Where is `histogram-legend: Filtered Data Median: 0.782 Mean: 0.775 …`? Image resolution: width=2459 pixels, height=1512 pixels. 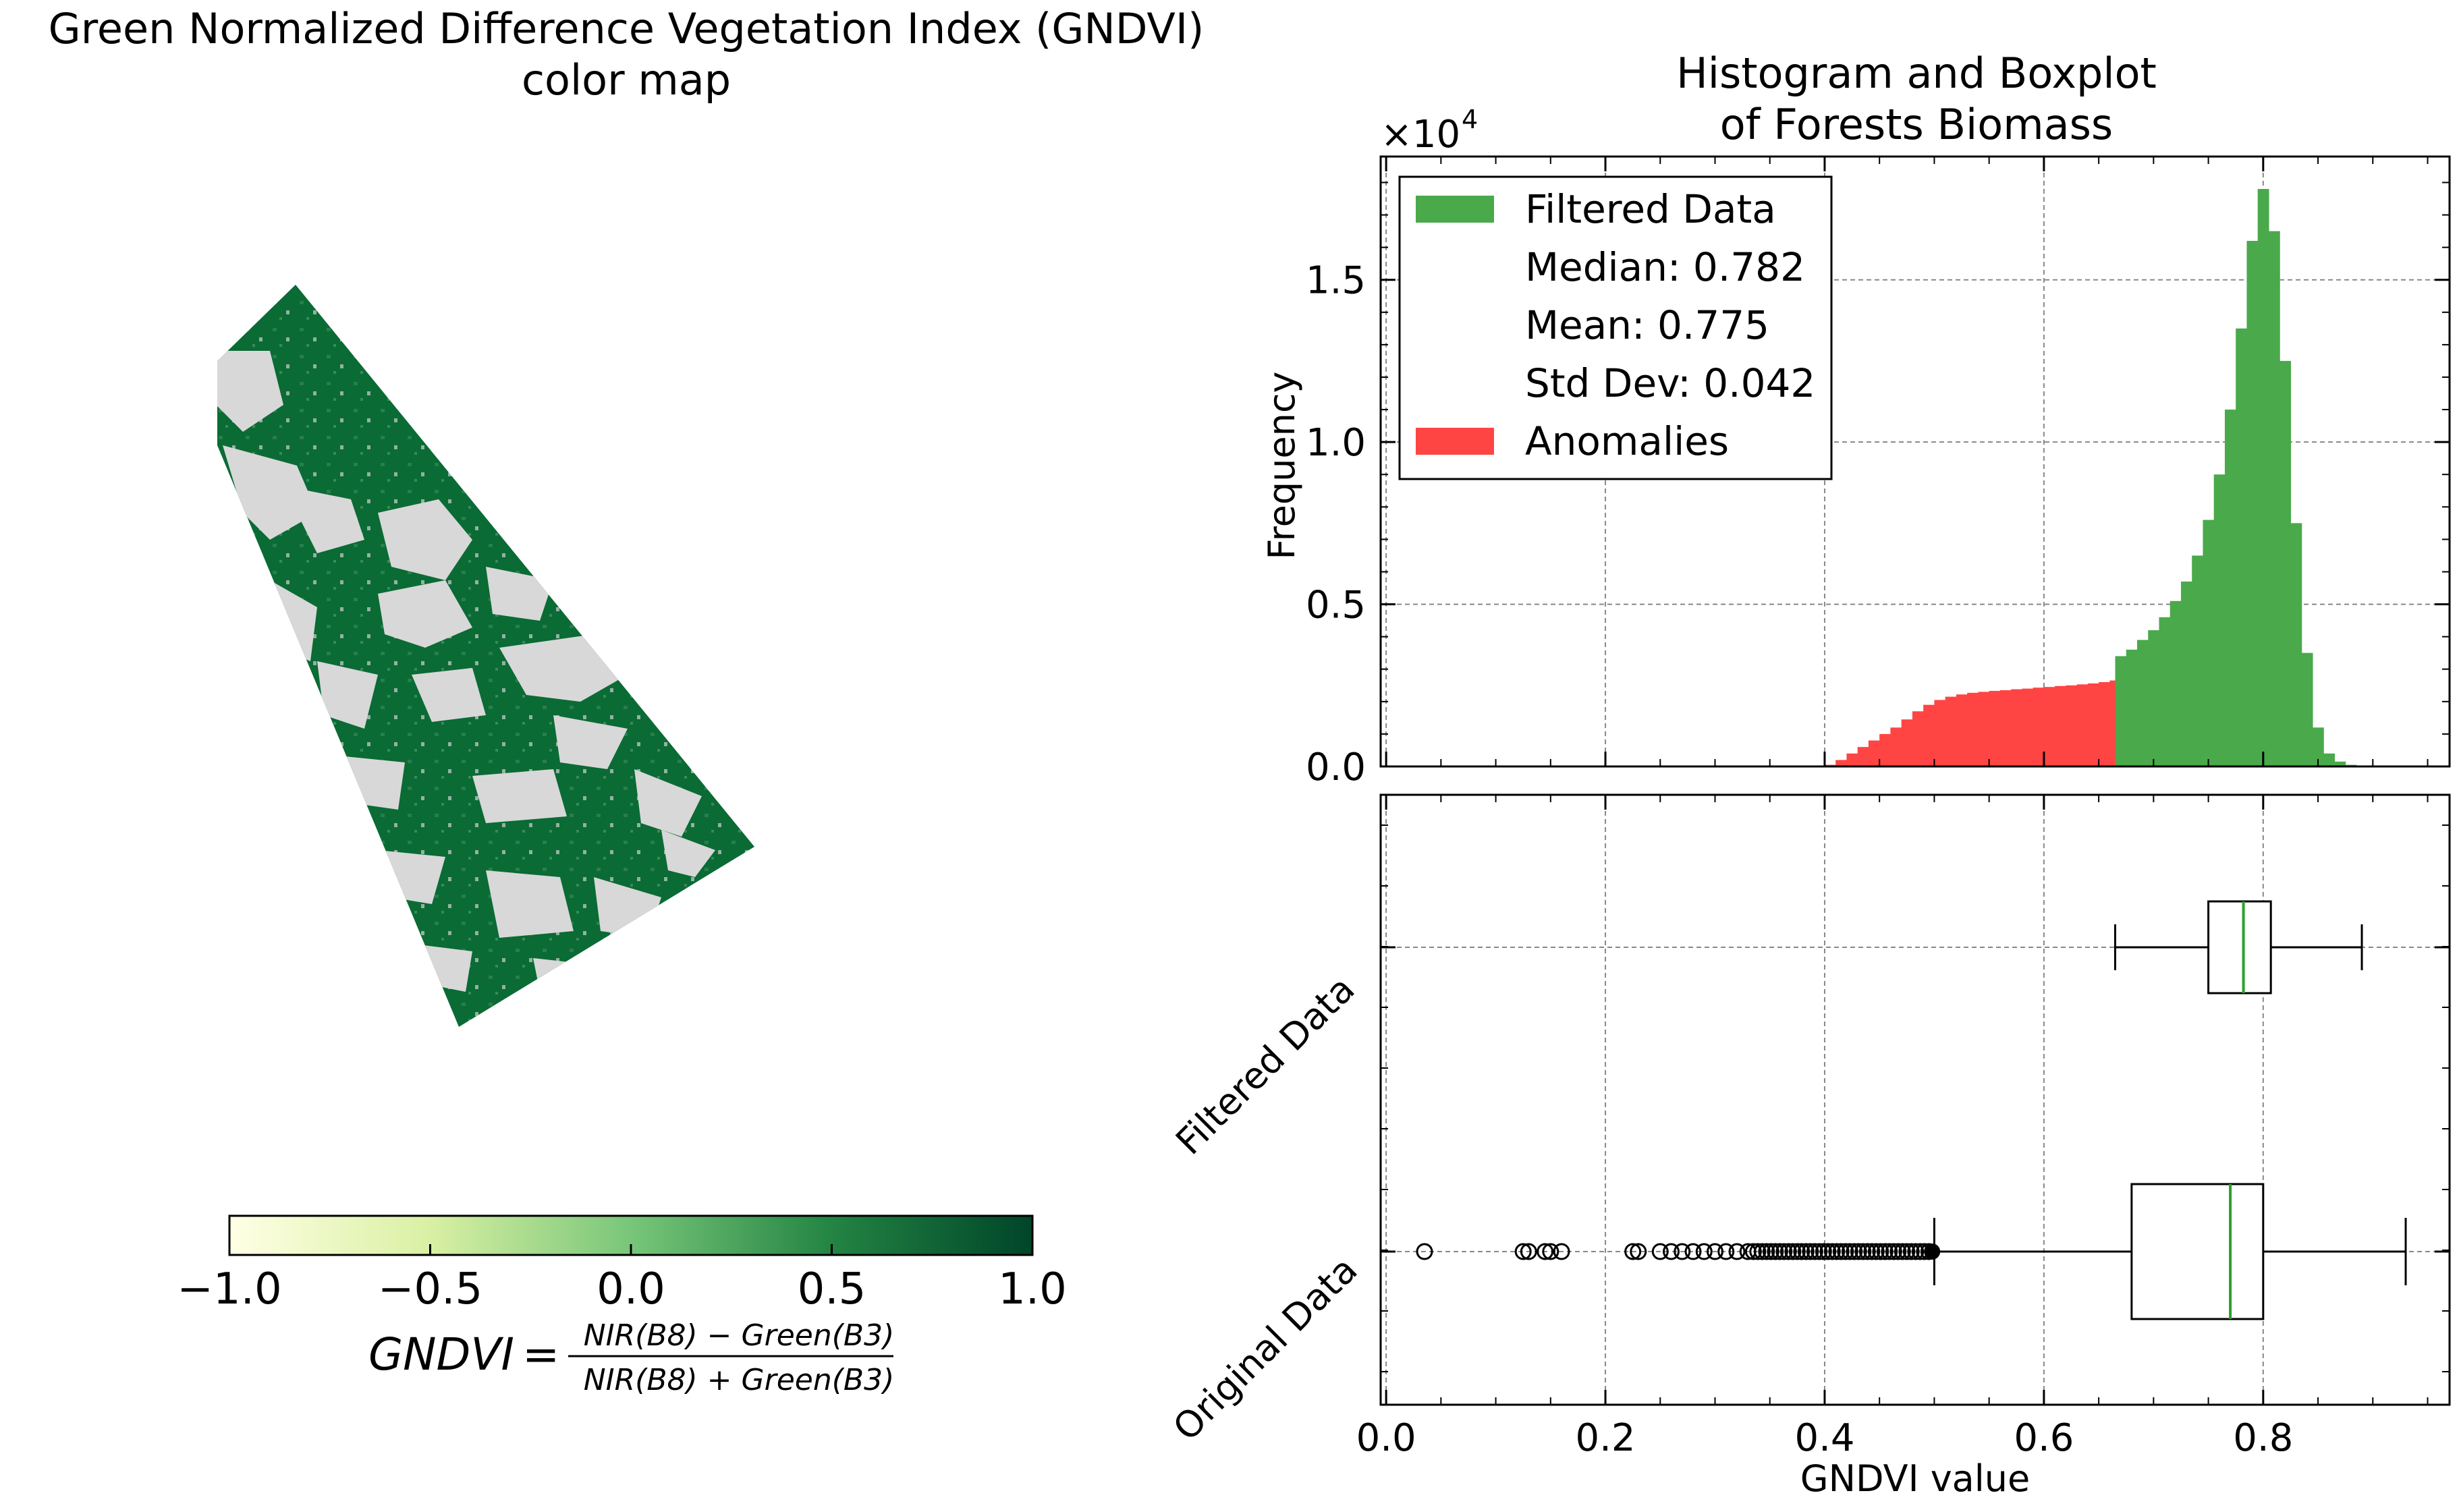
histogram-legend: Filtered Data Median: 0.782 Mean: 0.775 … is located at coordinates (1616, 327).